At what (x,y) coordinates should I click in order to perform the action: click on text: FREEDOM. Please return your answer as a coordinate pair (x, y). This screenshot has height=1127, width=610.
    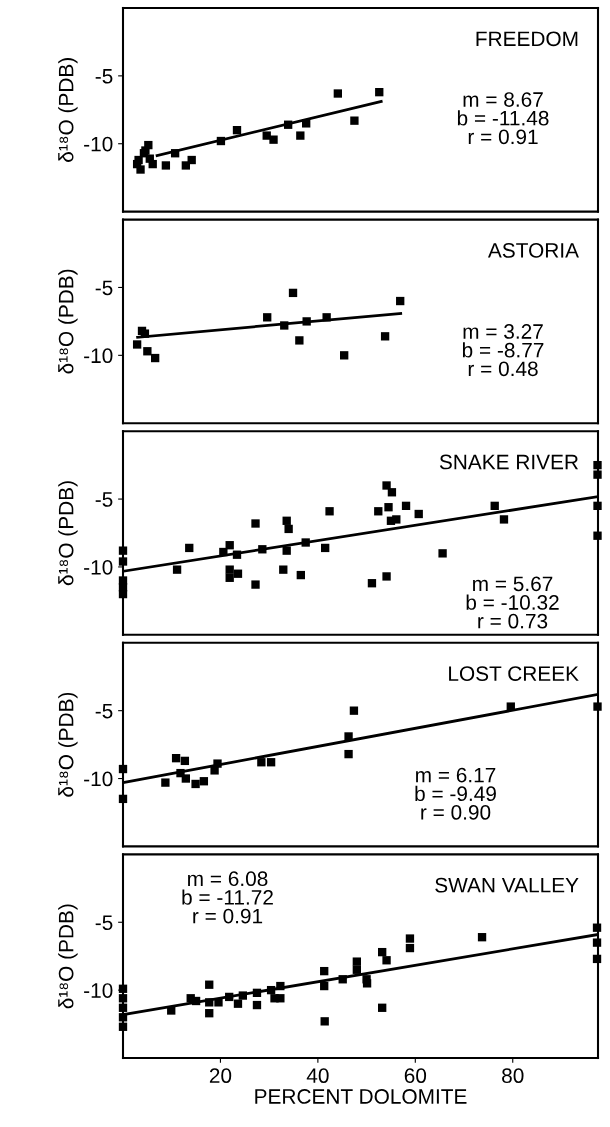
    Looking at the image, I should click on (527, 39).